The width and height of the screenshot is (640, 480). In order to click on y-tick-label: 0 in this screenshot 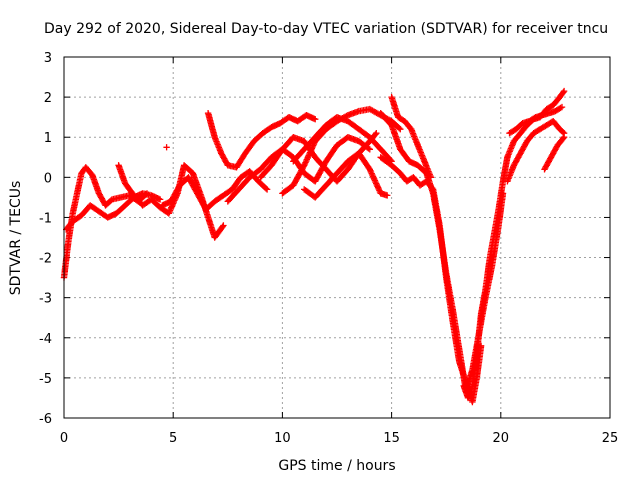, I will do `click(48, 178)`.